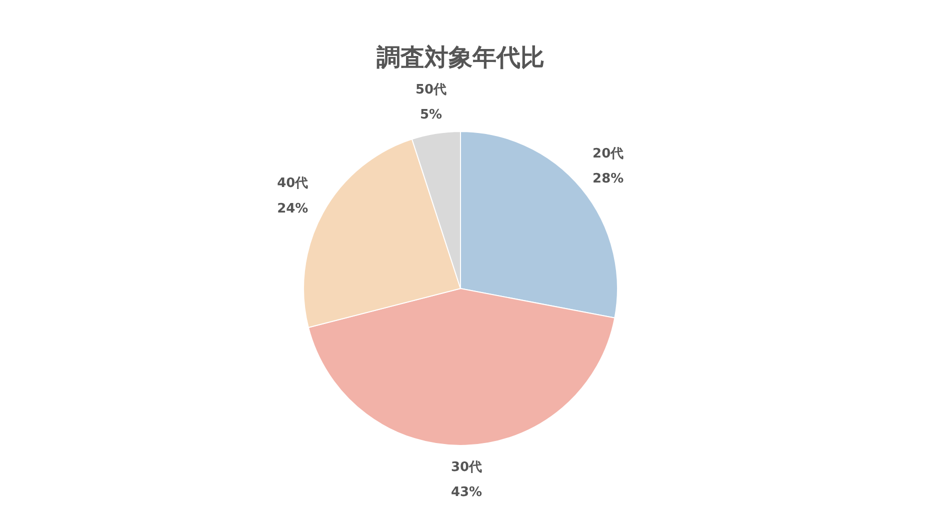  I want to click on slice-label: 30代, so click(466, 467).